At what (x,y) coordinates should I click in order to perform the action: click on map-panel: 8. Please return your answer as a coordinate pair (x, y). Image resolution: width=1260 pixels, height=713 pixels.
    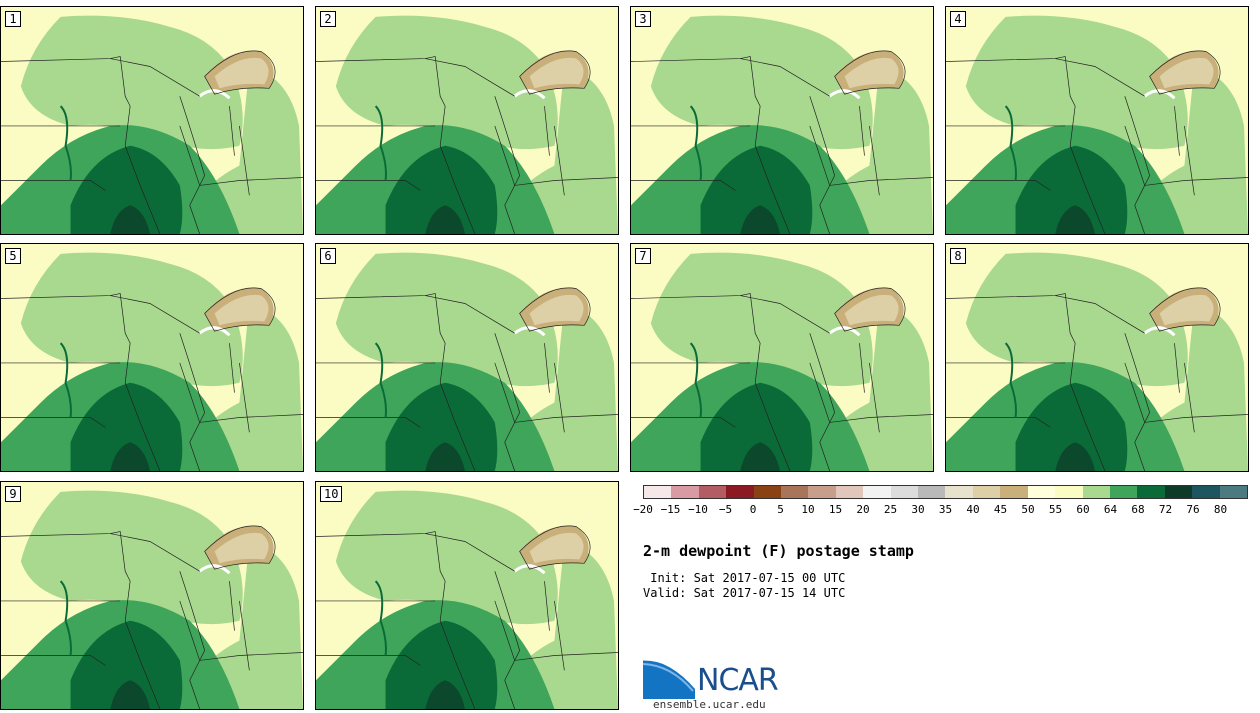
    Looking at the image, I should click on (1097, 357).